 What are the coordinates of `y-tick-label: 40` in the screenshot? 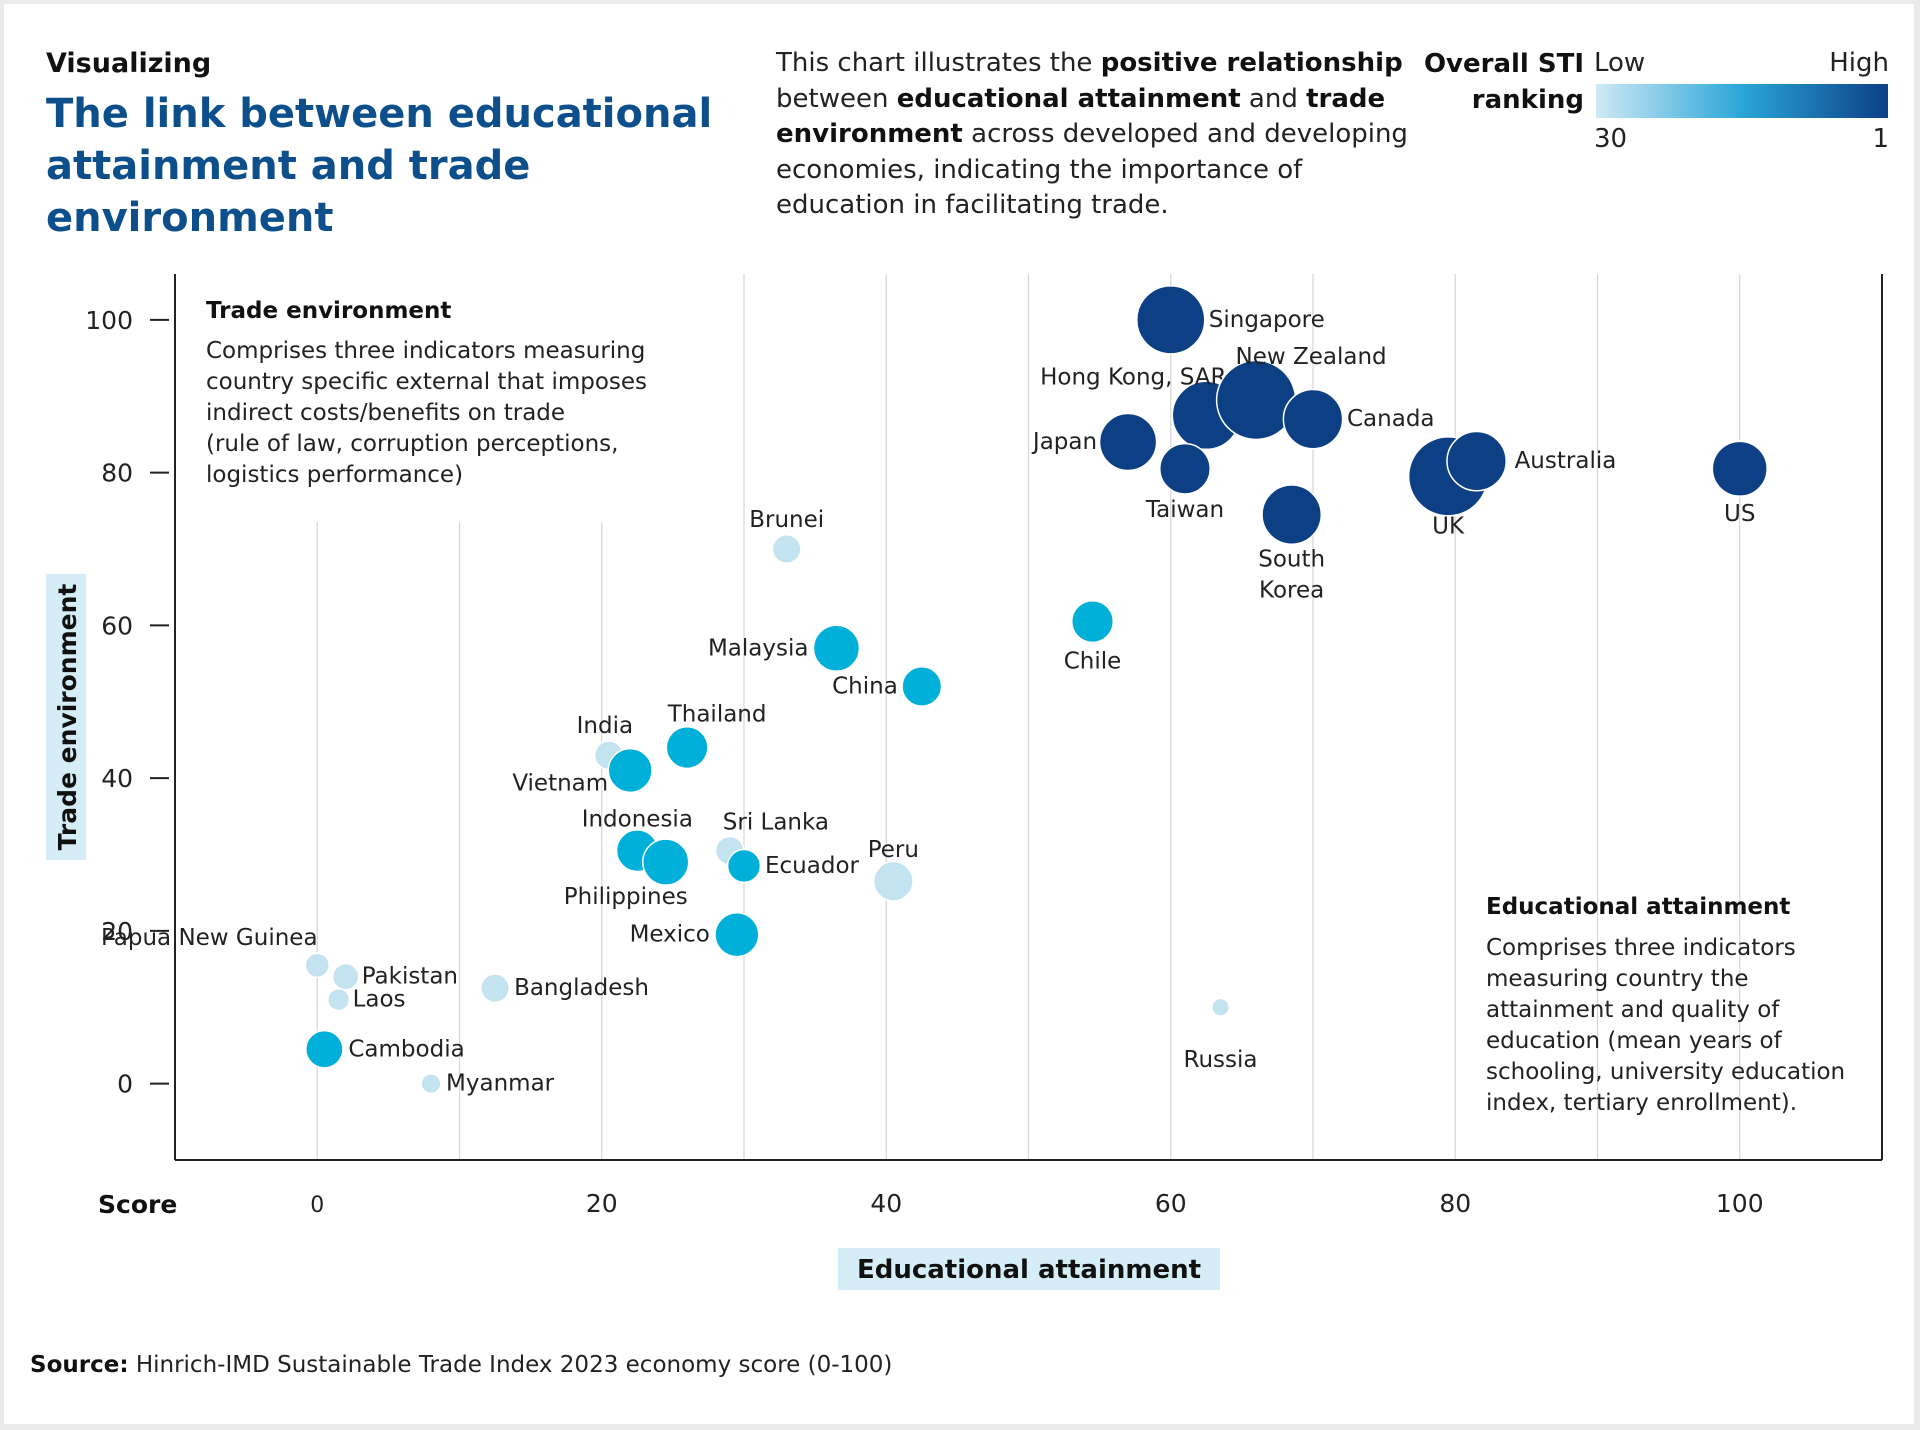 It's located at (117, 778).